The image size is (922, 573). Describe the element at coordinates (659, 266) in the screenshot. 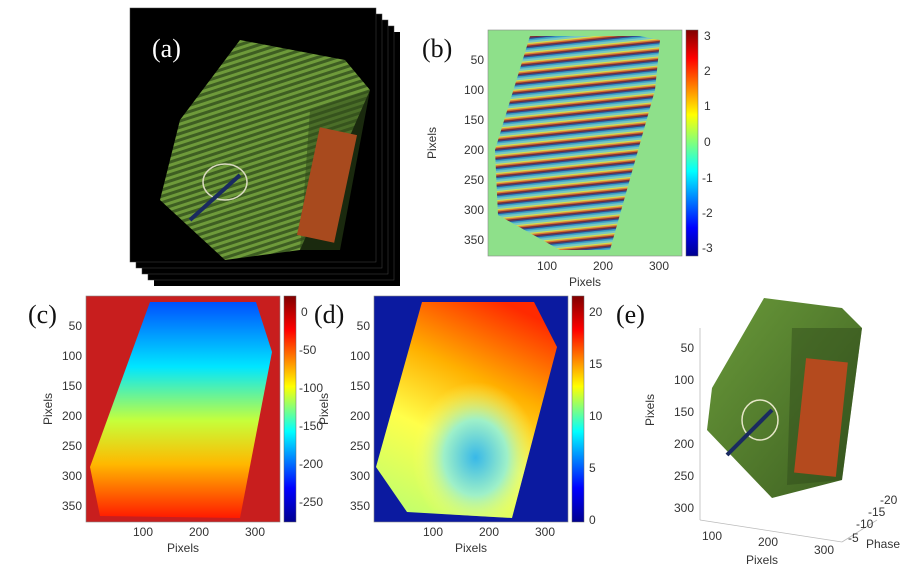

I see `panel-b-xtick: 300` at that location.